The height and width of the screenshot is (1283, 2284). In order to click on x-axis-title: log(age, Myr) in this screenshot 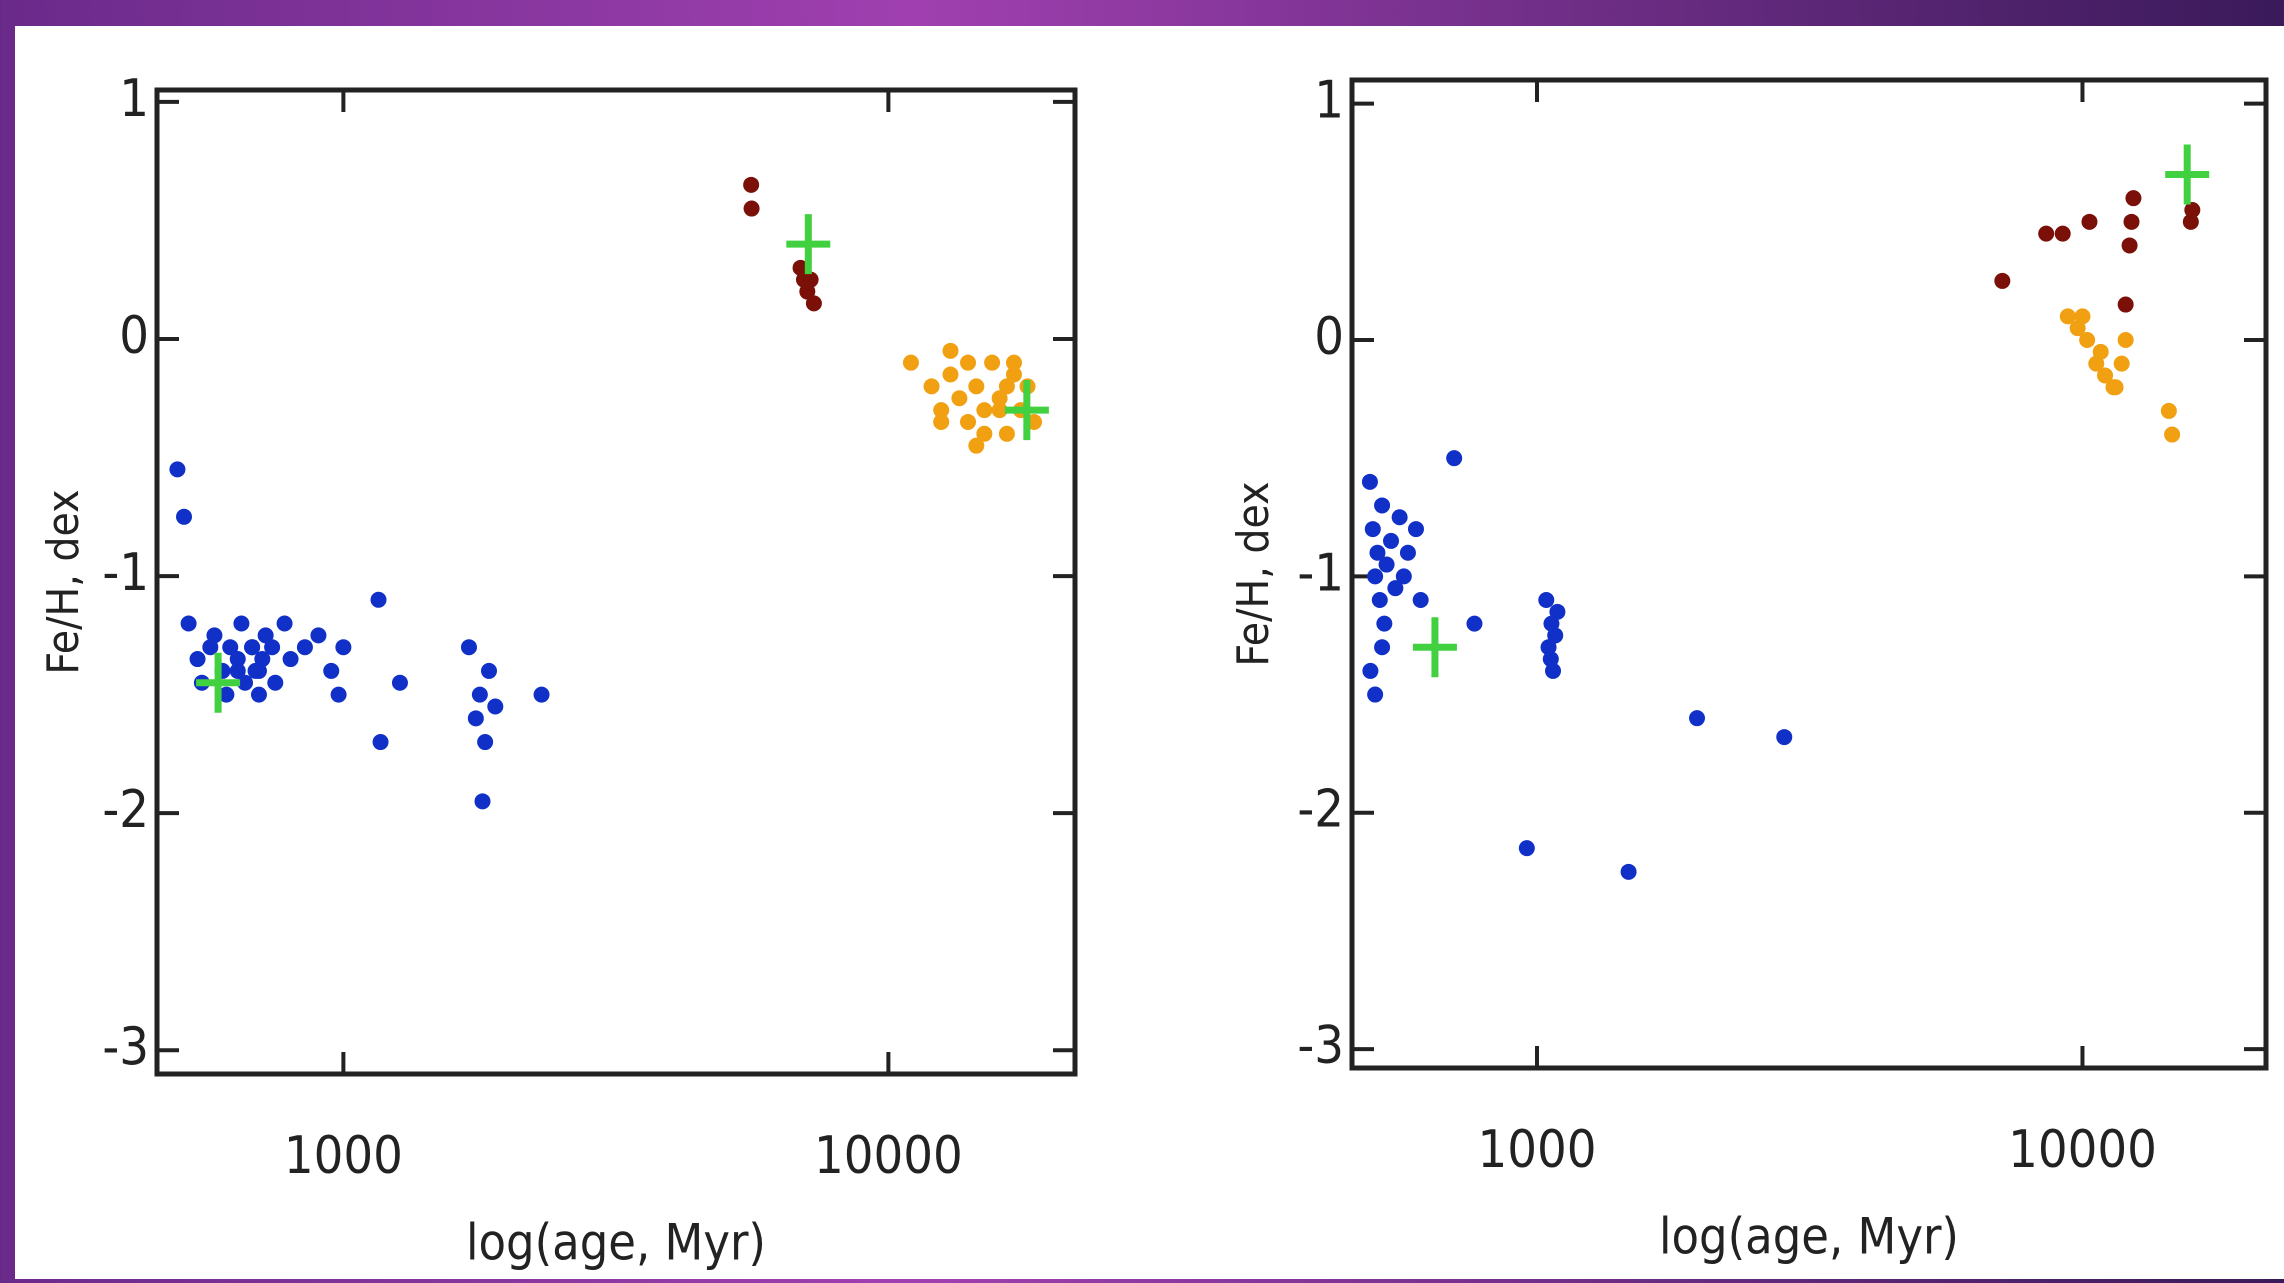, I will do `click(616, 1243)`.